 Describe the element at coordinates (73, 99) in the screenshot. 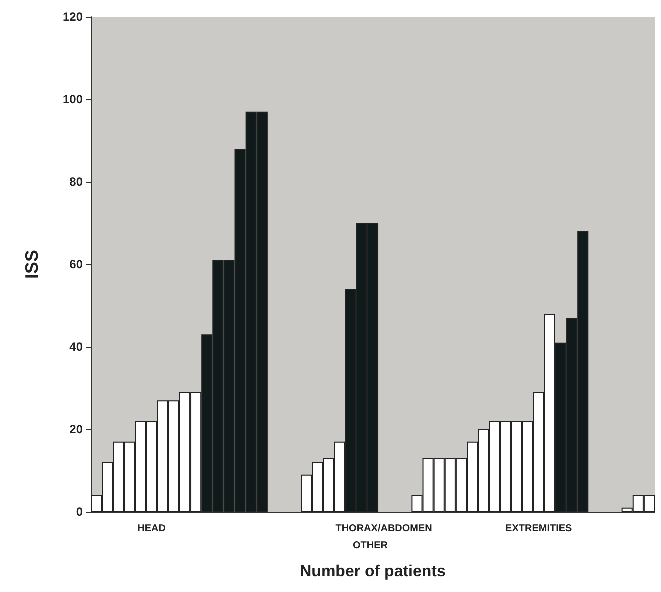

I see `y-tick-label: 100` at that location.